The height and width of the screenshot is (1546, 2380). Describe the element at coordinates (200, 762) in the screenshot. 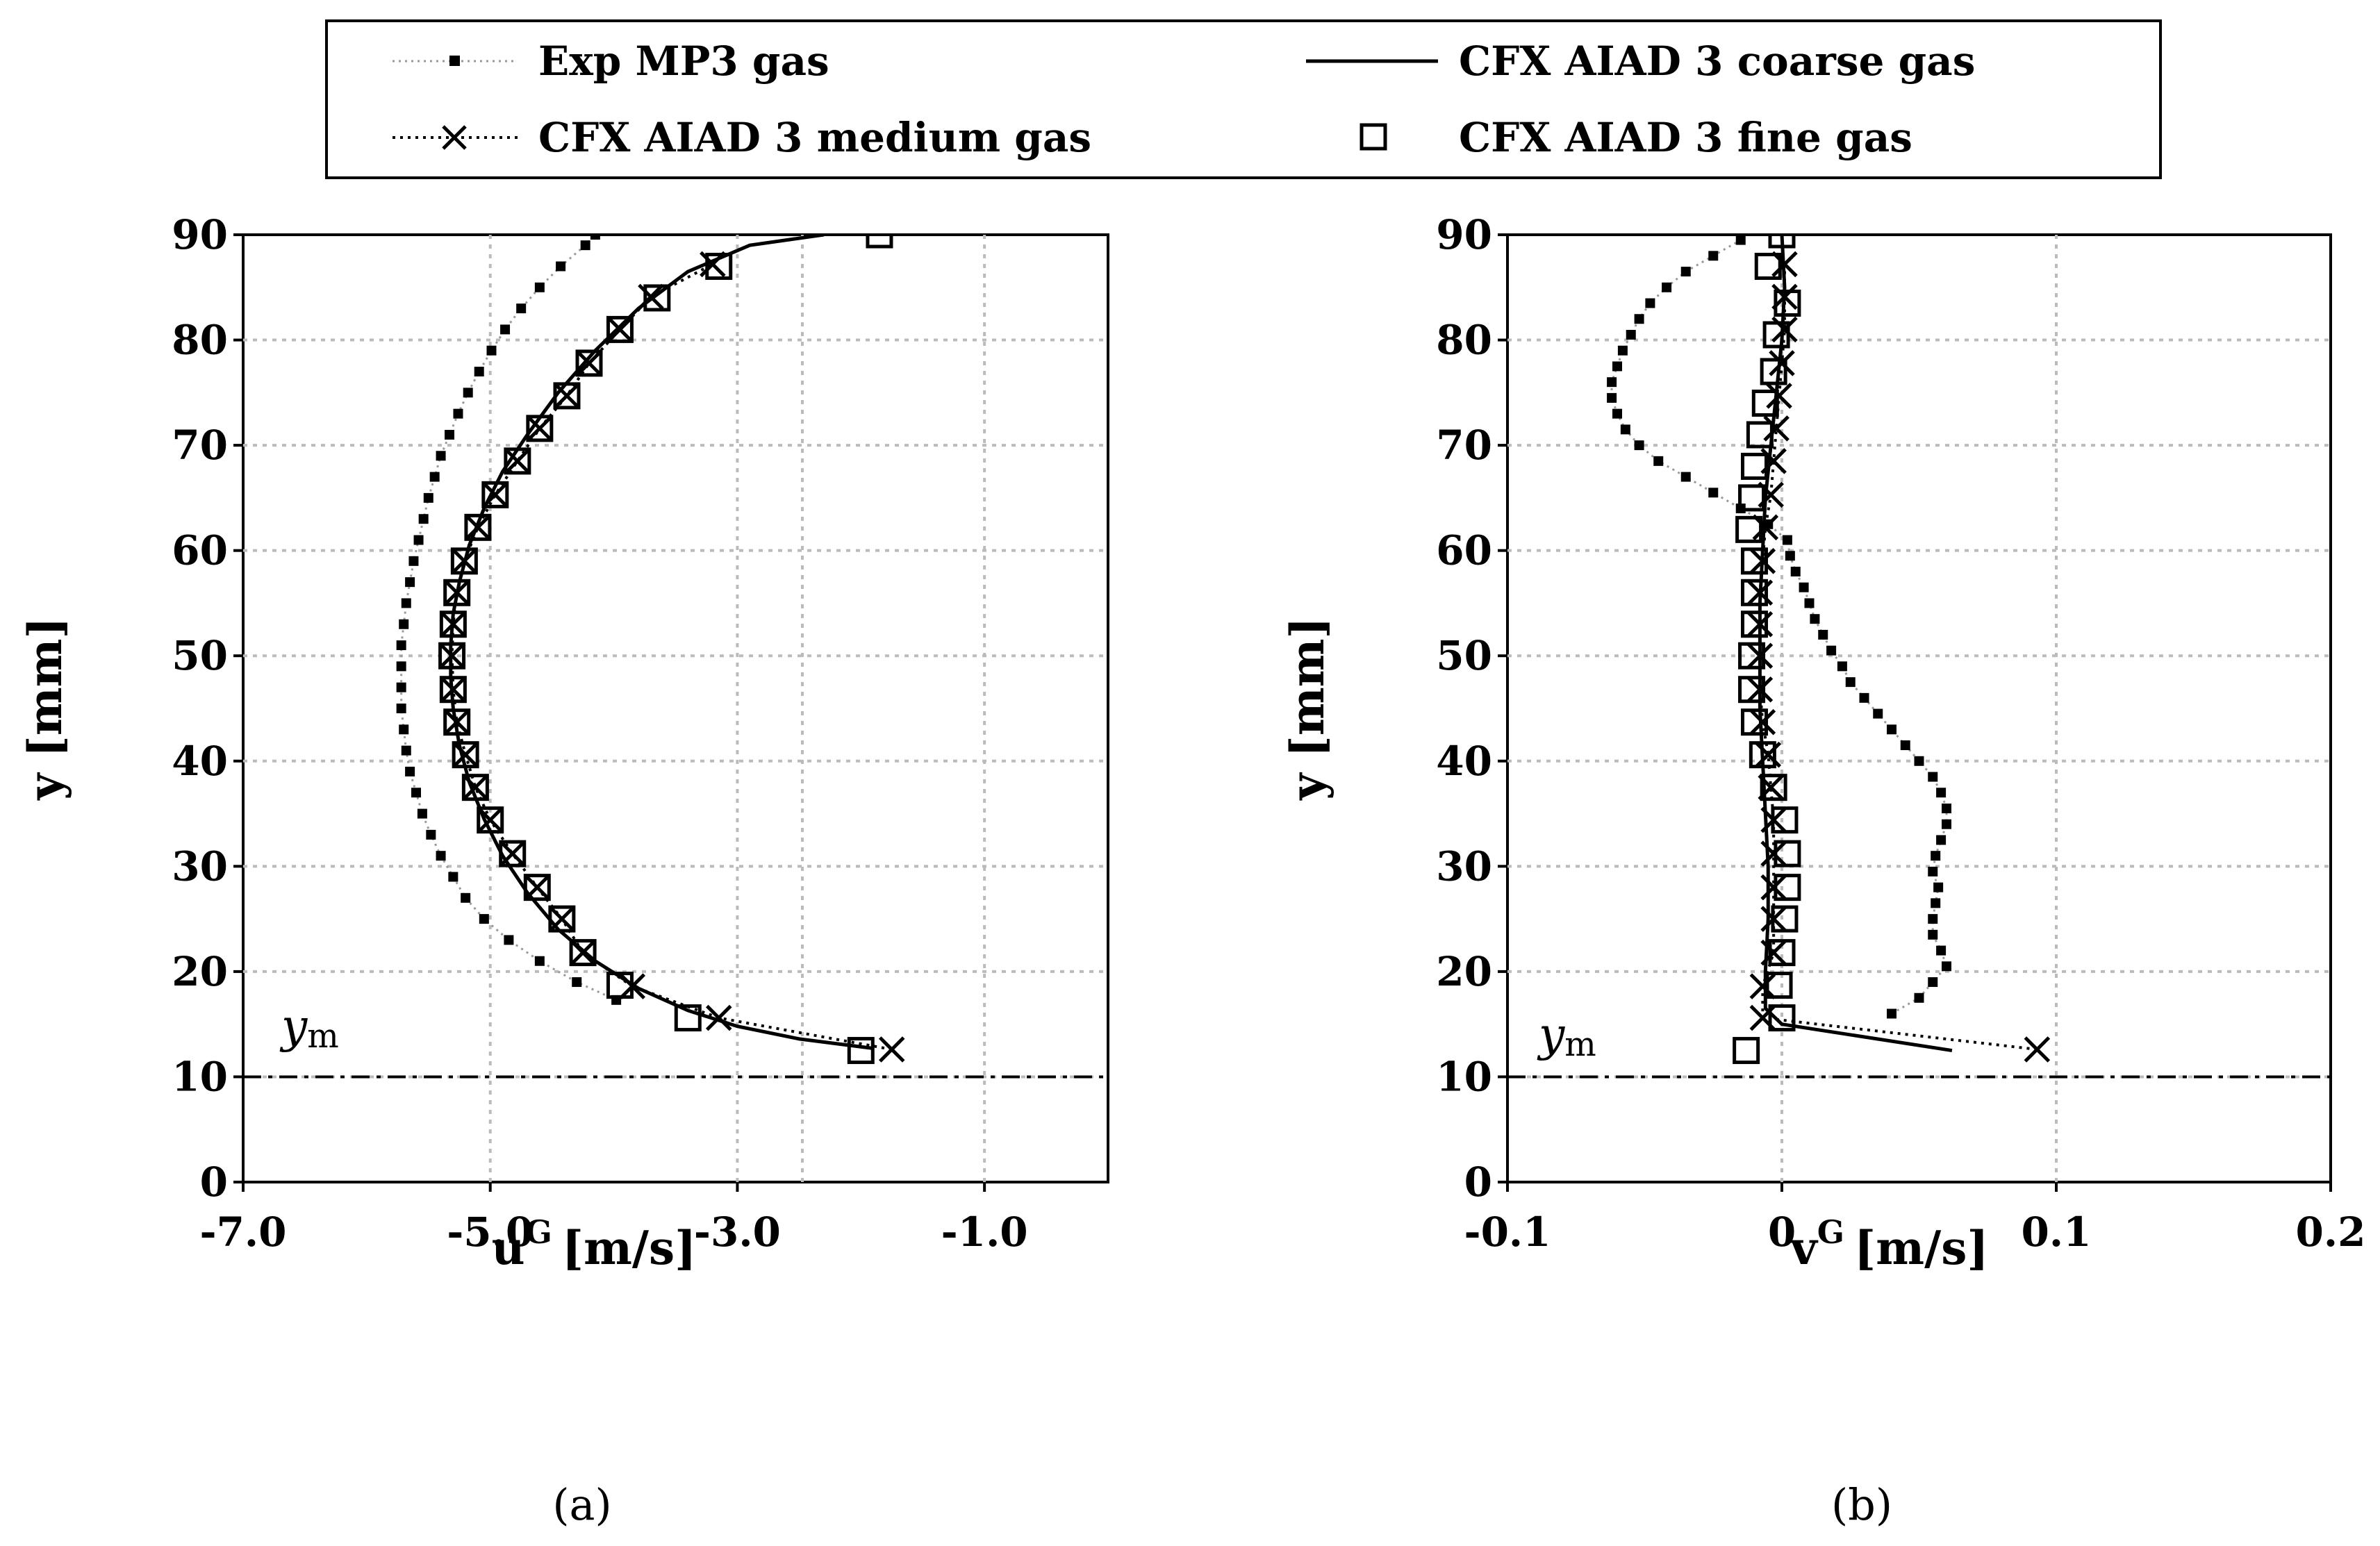

I see `y-tick-label: 40` at that location.